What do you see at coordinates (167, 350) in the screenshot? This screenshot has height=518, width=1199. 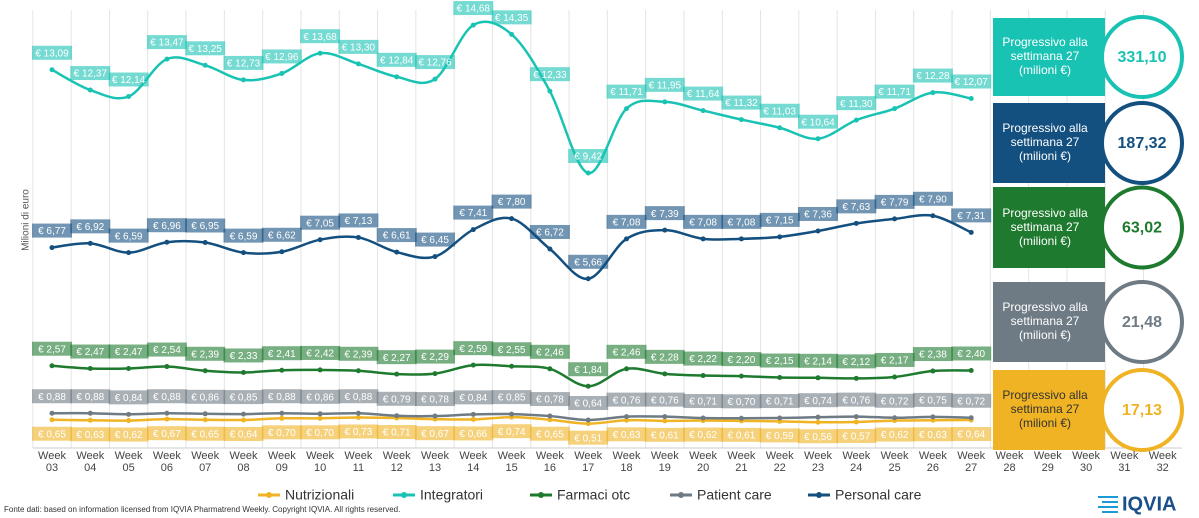 I see `data-label: € 2,54` at bounding box center [167, 350].